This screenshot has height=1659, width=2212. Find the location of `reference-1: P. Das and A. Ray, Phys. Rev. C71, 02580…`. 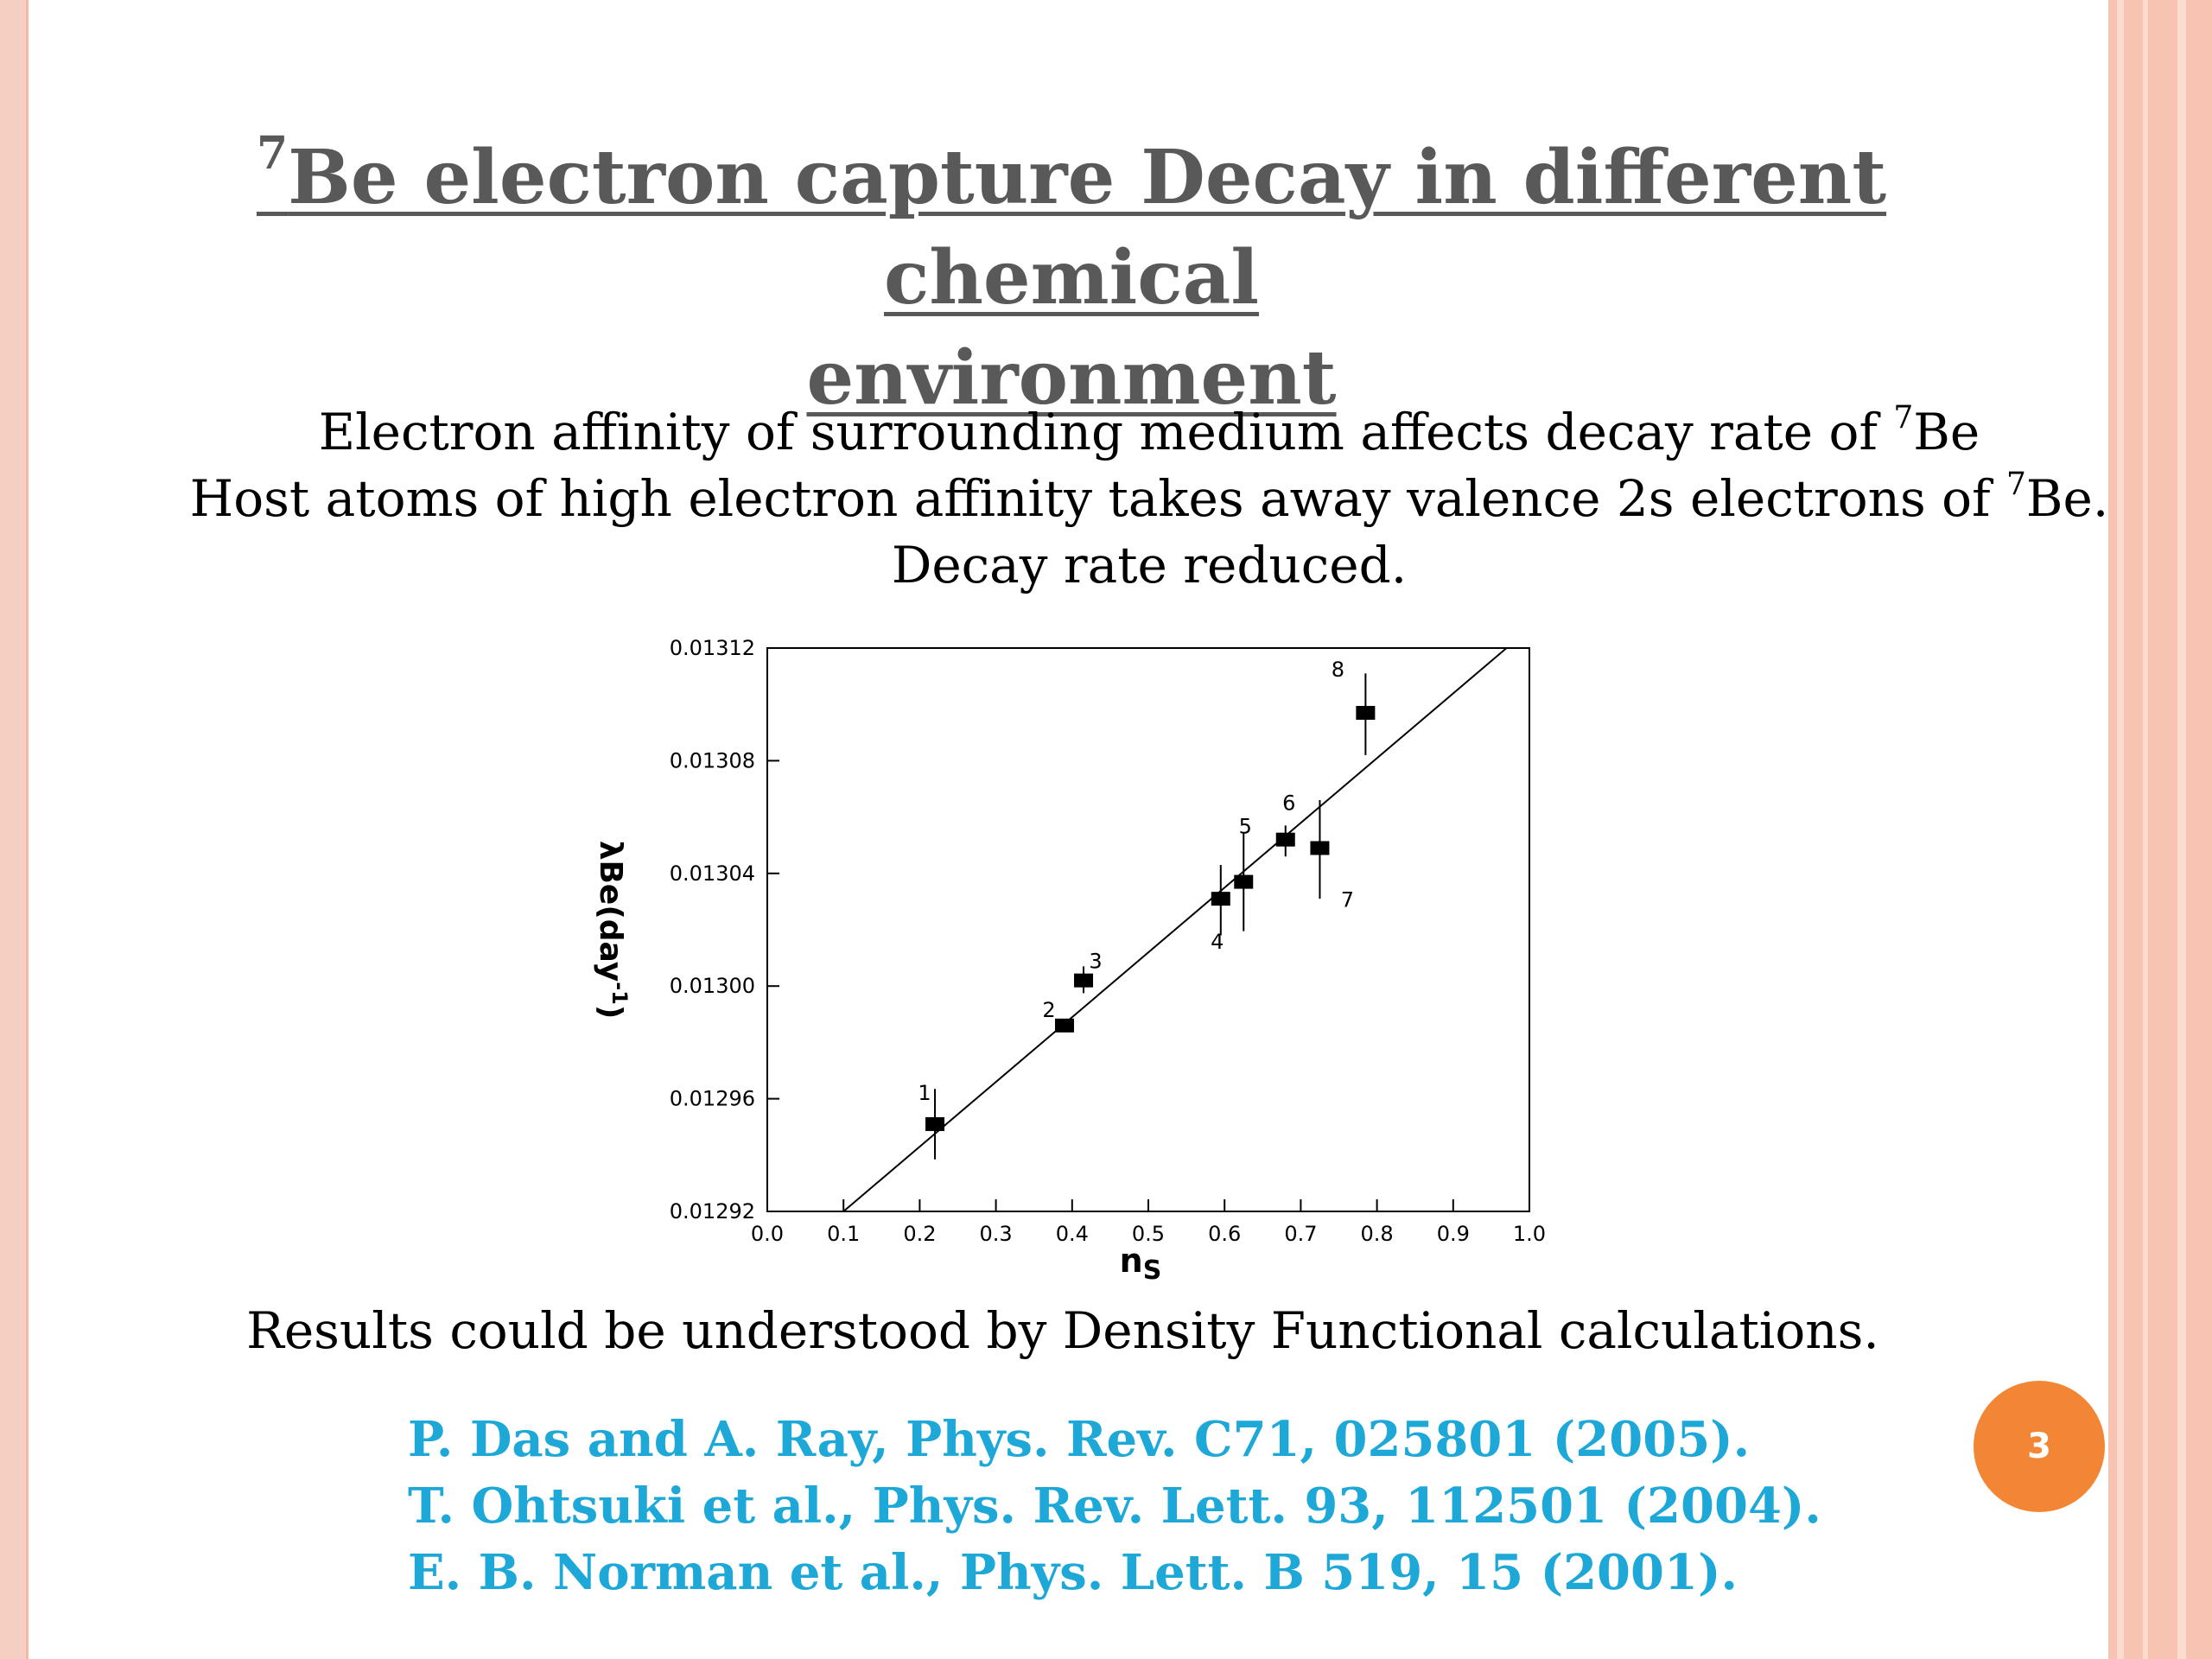

reference-1: P. Das and A. Ray, Phys. Rev. C71, 02580… is located at coordinates (1079, 1439).